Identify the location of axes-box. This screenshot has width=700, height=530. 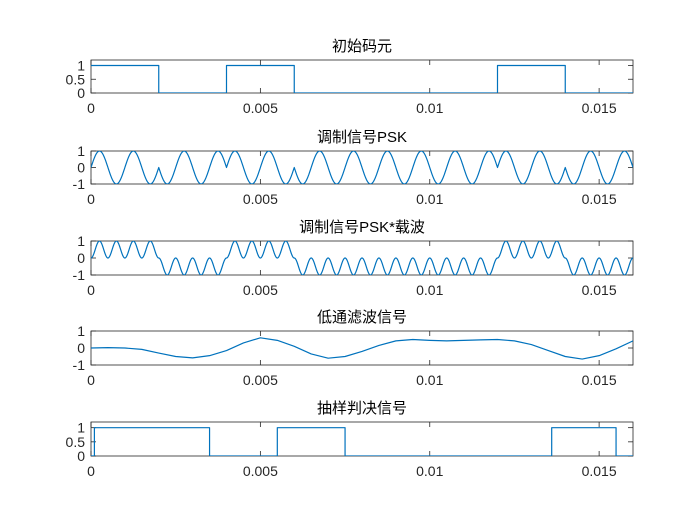
(362, 348).